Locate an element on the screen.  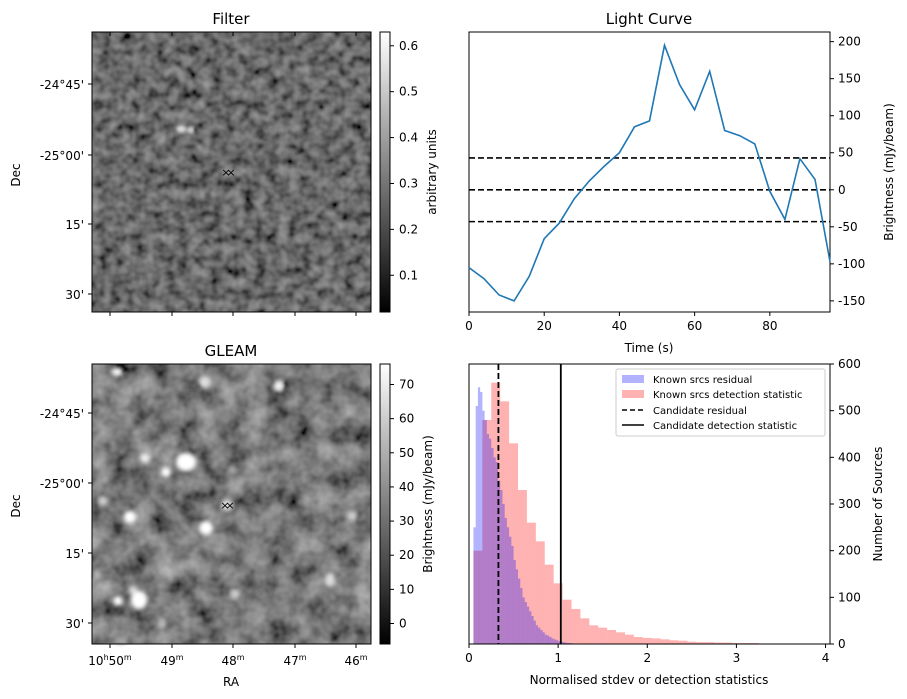
gleam-ytick-label: 30' is located at coordinates (74, 624).